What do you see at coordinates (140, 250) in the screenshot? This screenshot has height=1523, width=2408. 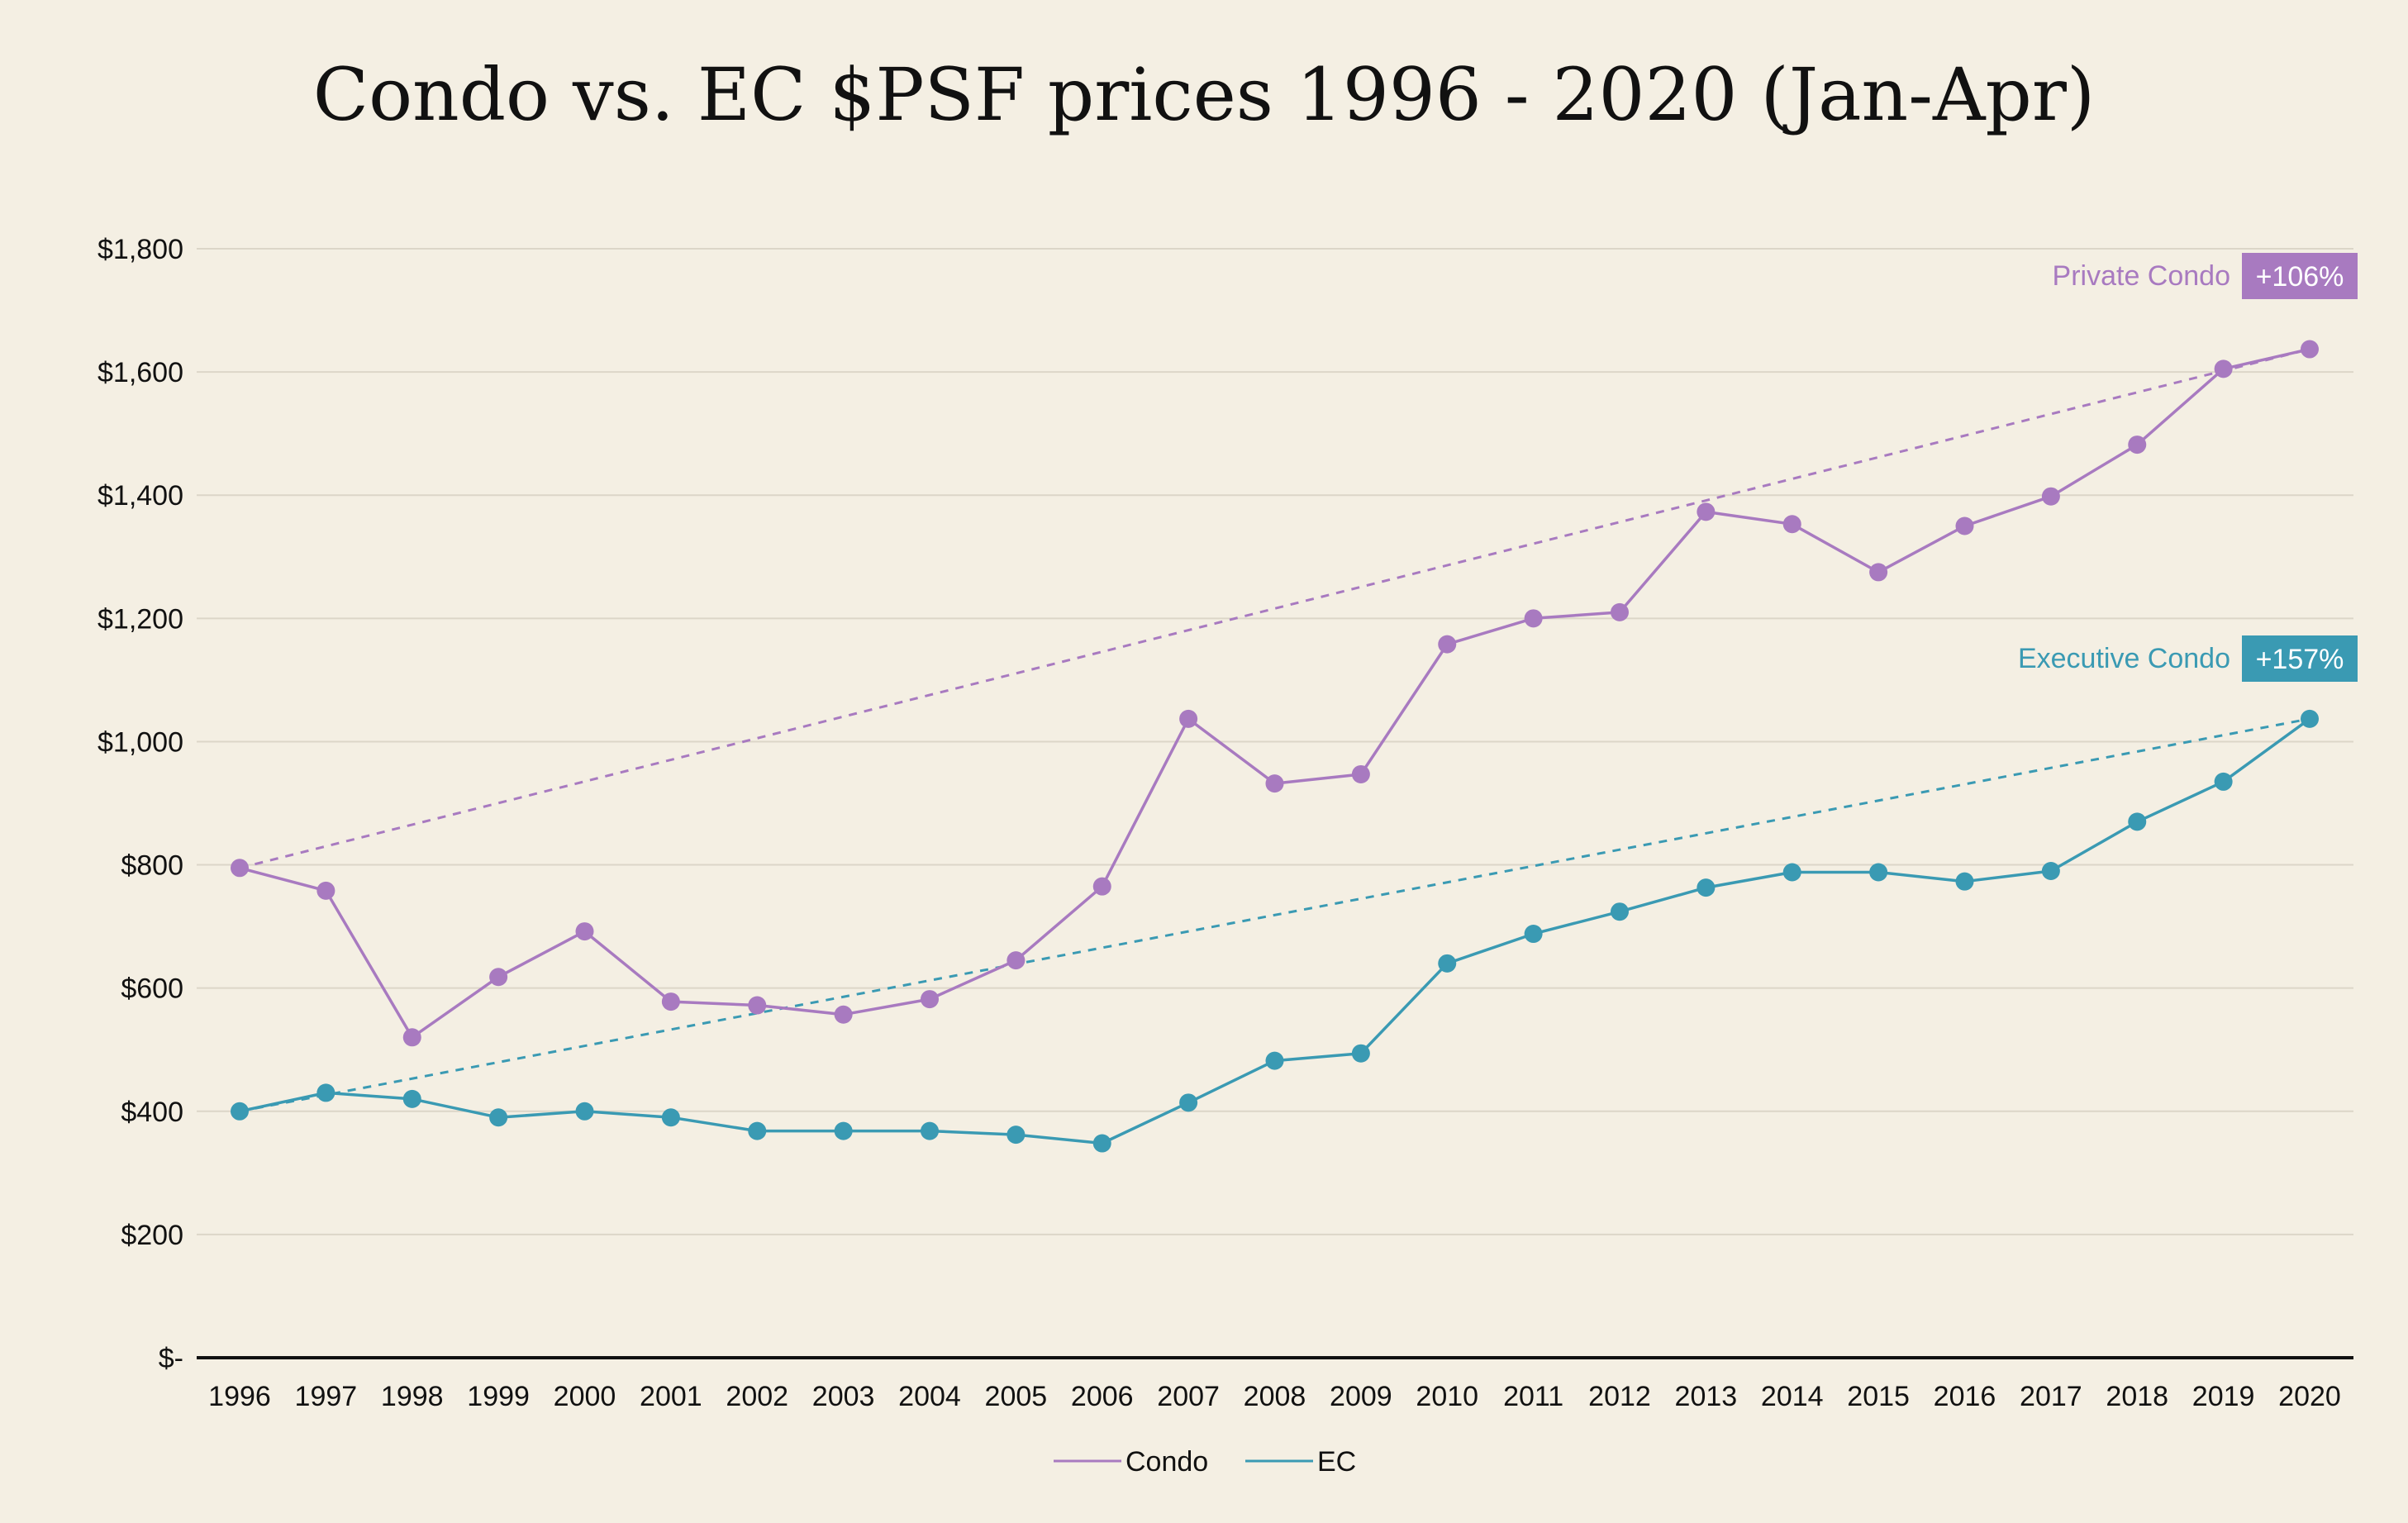 I see `y-tick-label: $1,800` at bounding box center [140, 250].